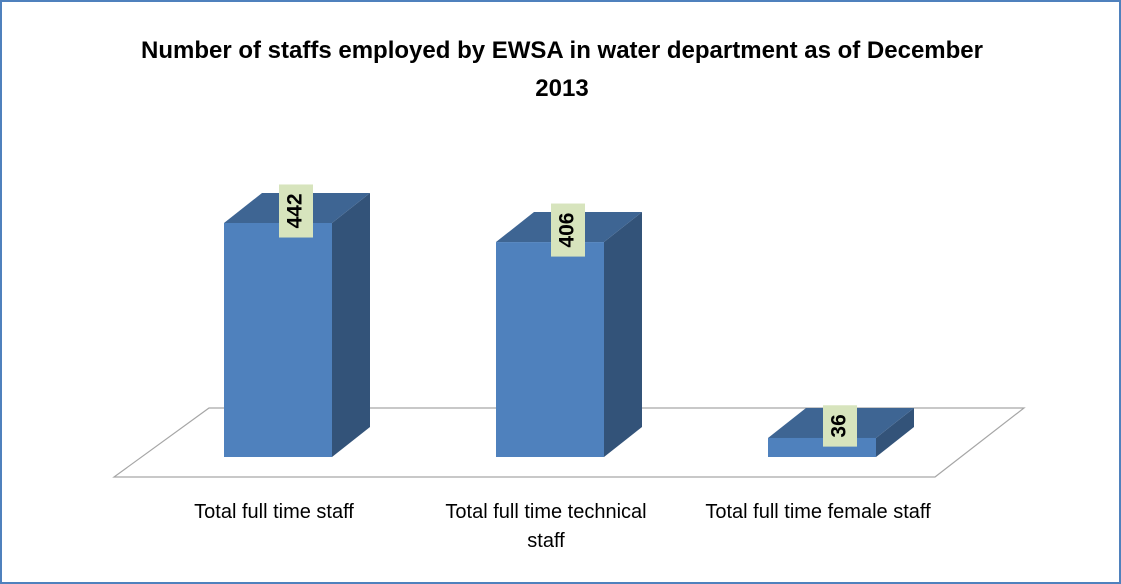 The width and height of the screenshot is (1121, 584). Describe the element at coordinates (274, 512) in the screenshot. I see `x-tick-label: Total full time staff` at that location.